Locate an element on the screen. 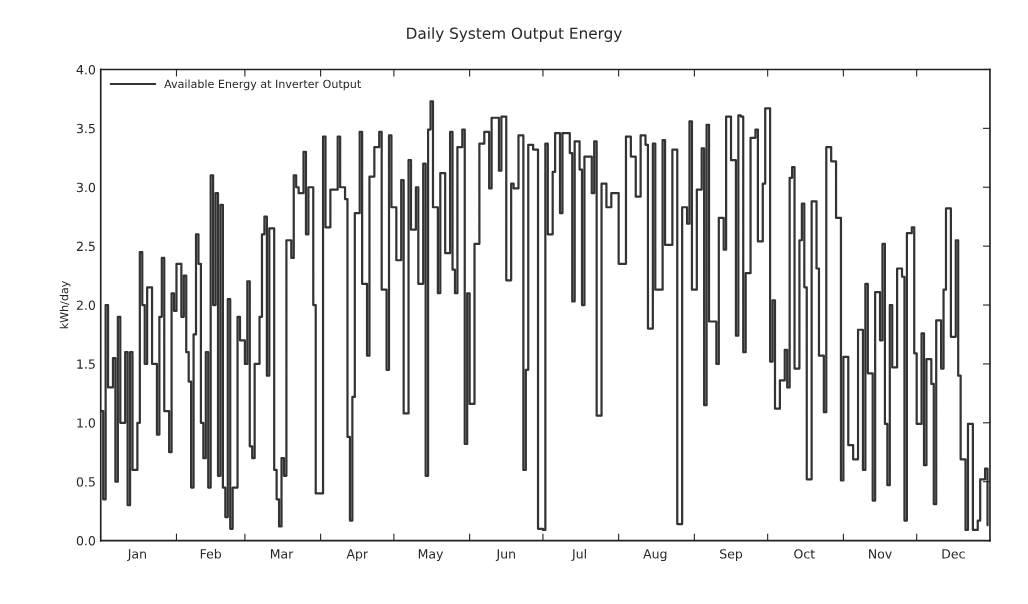 This screenshot has width=1028, height=604. y-tick-label: 1.0 is located at coordinates (86, 423).